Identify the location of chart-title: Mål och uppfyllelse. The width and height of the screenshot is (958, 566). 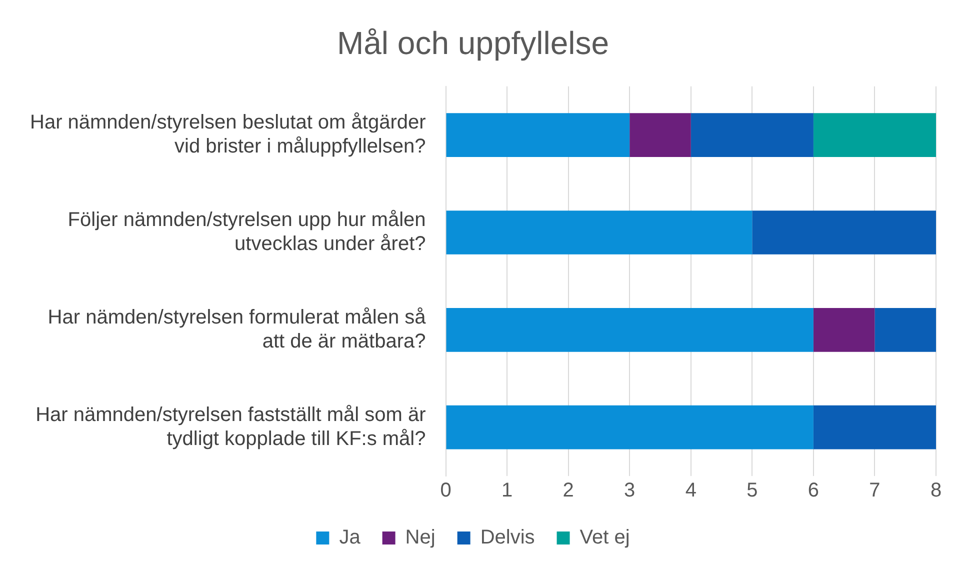
(473, 43).